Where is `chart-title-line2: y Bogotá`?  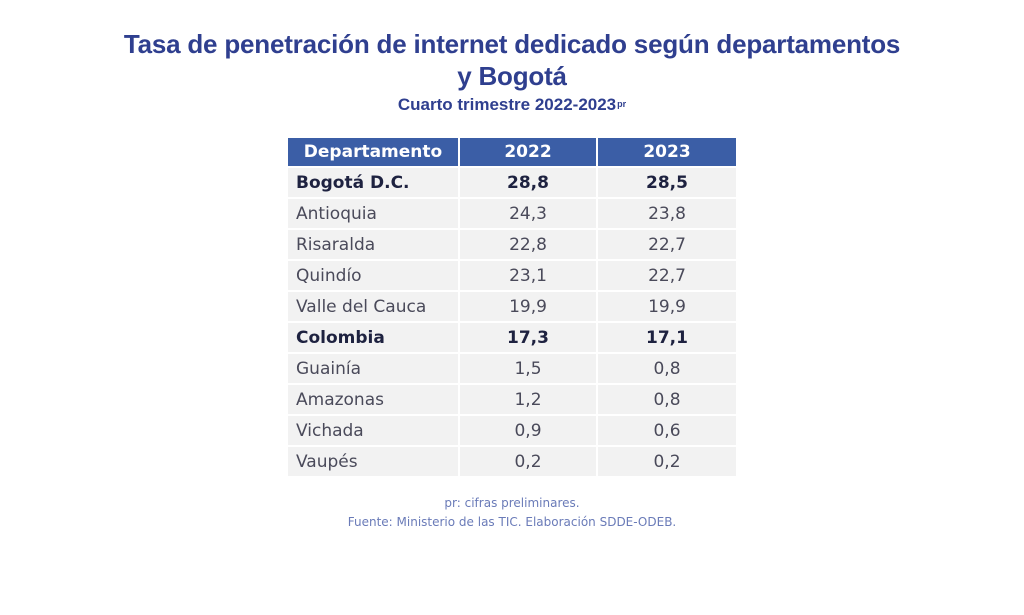 chart-title-line2: y Bogotá is located at coordinates (512, 76).